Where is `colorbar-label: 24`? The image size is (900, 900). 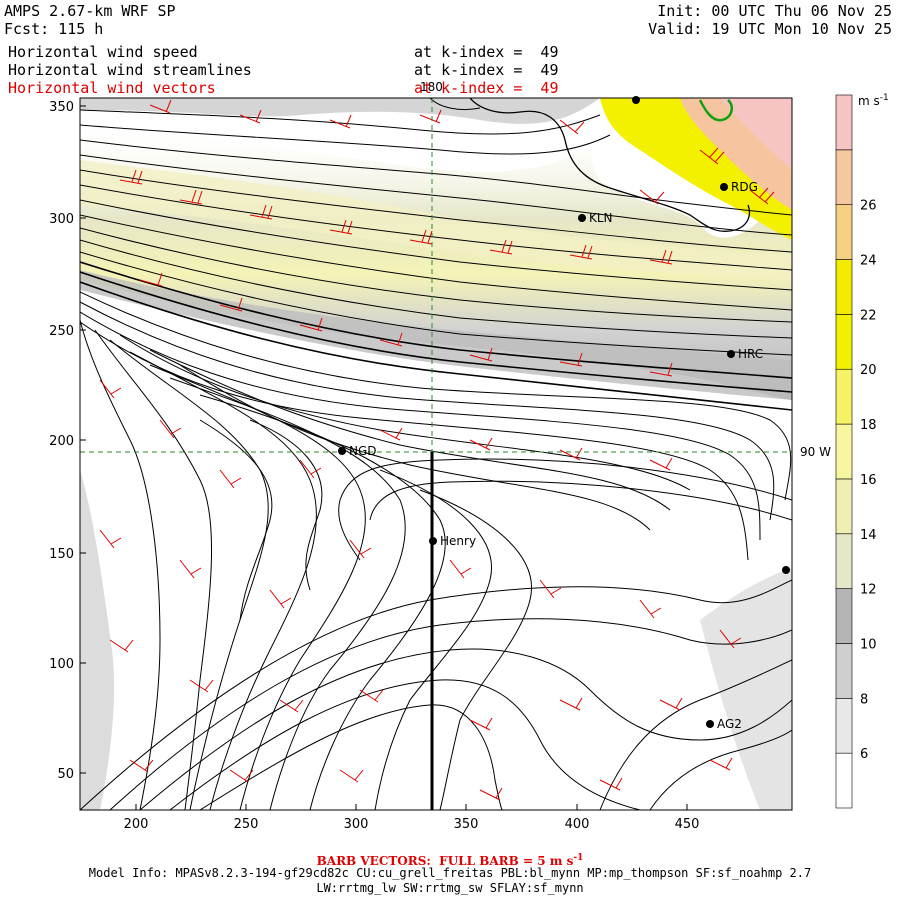
colorbar-label: 24 is located at coordinates (868, 261).